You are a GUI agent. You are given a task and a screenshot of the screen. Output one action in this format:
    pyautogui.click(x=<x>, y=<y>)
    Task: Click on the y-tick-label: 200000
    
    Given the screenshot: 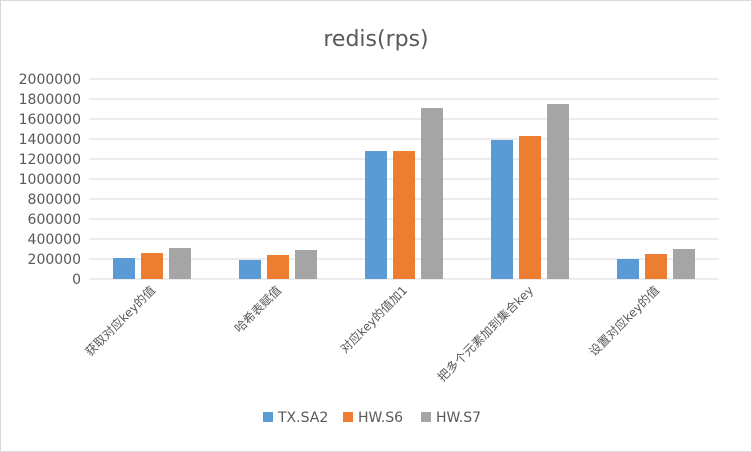 What is the action you would take?
    pyautogui.click(x=54, y=260)
    